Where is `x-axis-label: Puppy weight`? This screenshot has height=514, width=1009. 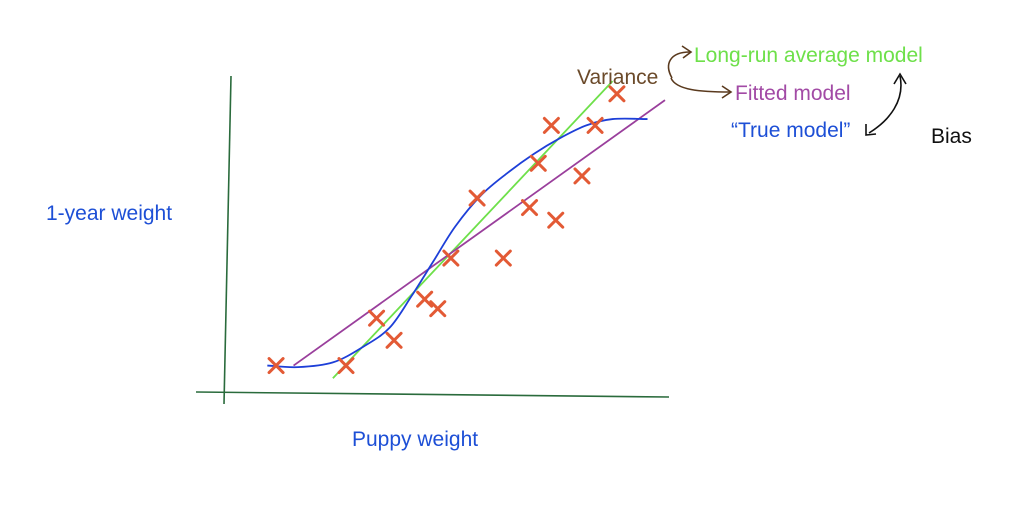 x-axis-label: Puppy weight is located at coordinates (415, 439).